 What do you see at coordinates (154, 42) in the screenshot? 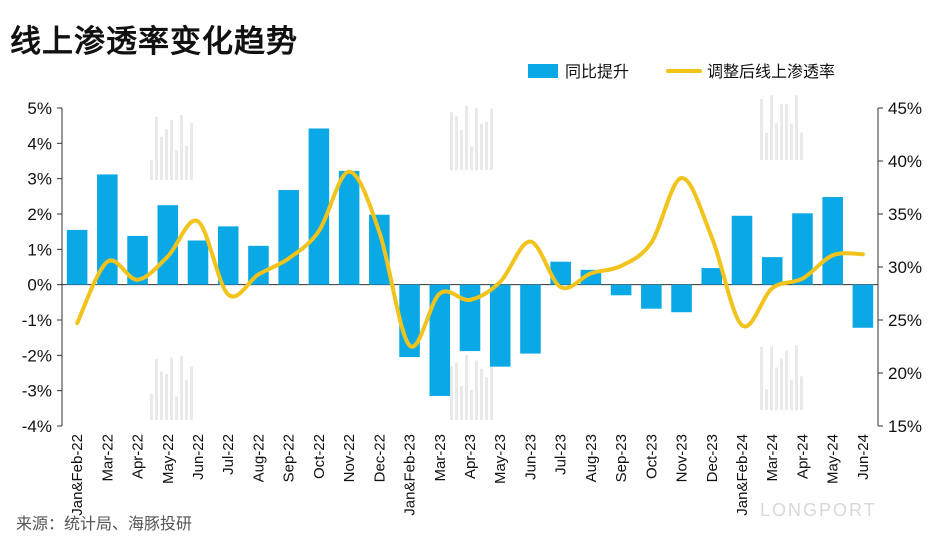
I see `chart-title: 线上渗透率变化趋势` at bounding box center [154, 42].